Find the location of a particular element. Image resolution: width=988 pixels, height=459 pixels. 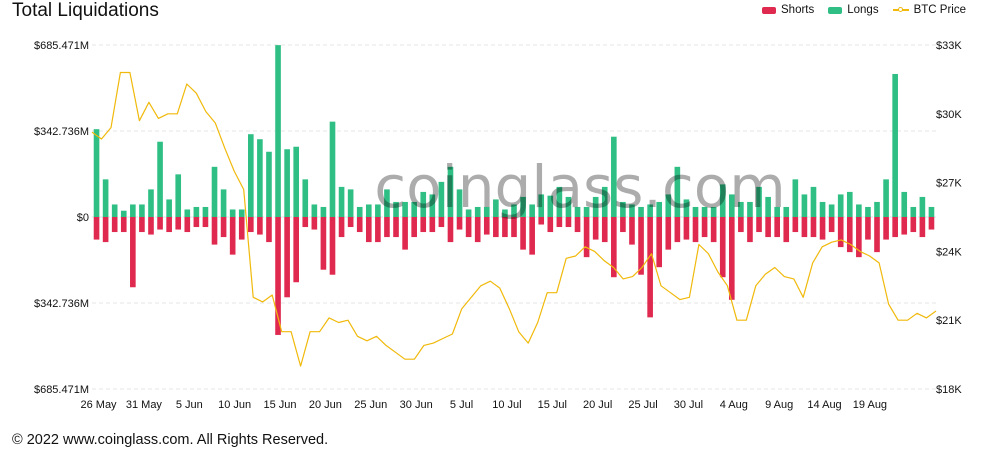

right-axis-tick-label: $27K is located at coordinates (949, 184).